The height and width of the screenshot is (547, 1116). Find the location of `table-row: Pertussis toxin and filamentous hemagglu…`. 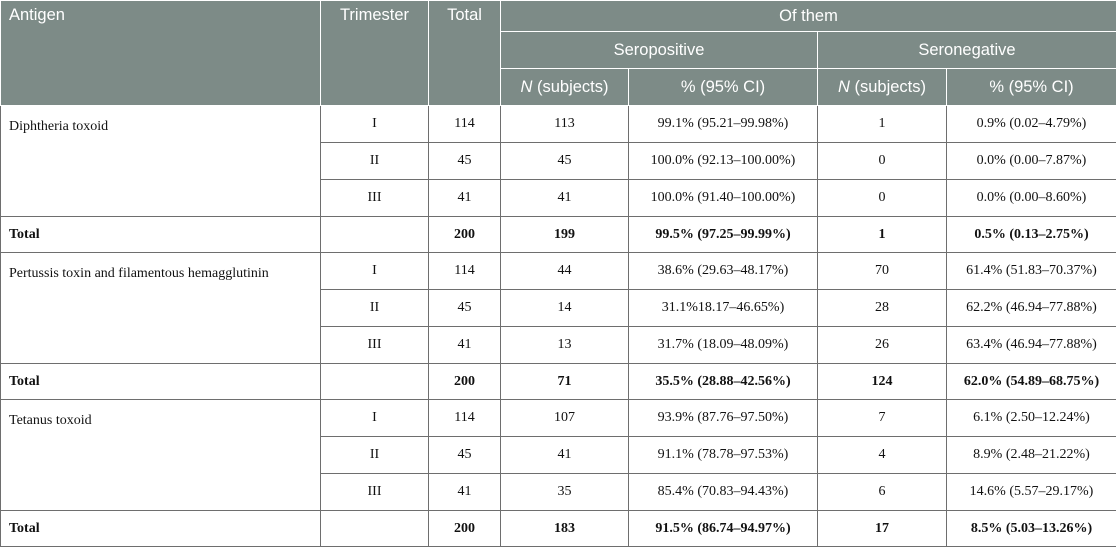

table-row: Pertussis toxin and filamentous hemagglu… is located at coordinates (558, 271).